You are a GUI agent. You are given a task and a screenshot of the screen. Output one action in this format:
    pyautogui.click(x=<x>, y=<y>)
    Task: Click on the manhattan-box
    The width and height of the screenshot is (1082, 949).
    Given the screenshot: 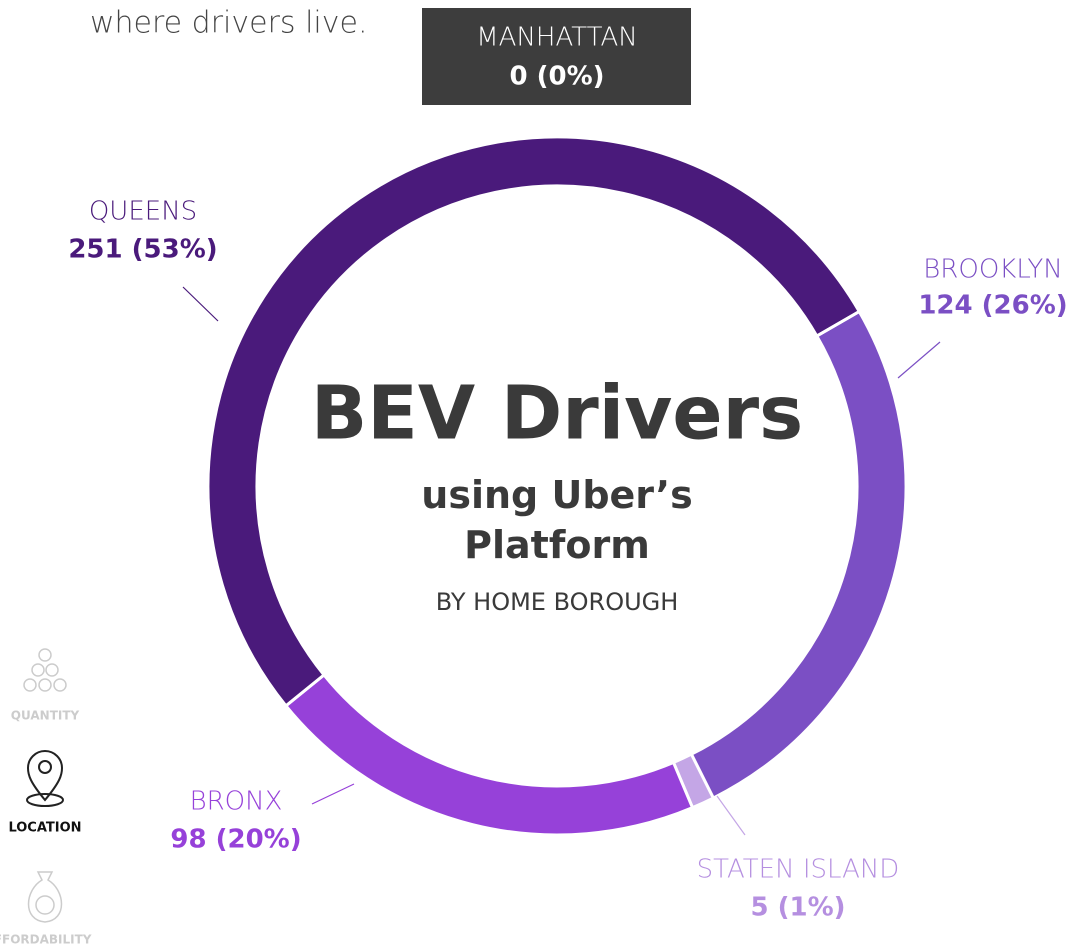 What is the action you would take?
    pyautogui.click(x=556, y=56)
    